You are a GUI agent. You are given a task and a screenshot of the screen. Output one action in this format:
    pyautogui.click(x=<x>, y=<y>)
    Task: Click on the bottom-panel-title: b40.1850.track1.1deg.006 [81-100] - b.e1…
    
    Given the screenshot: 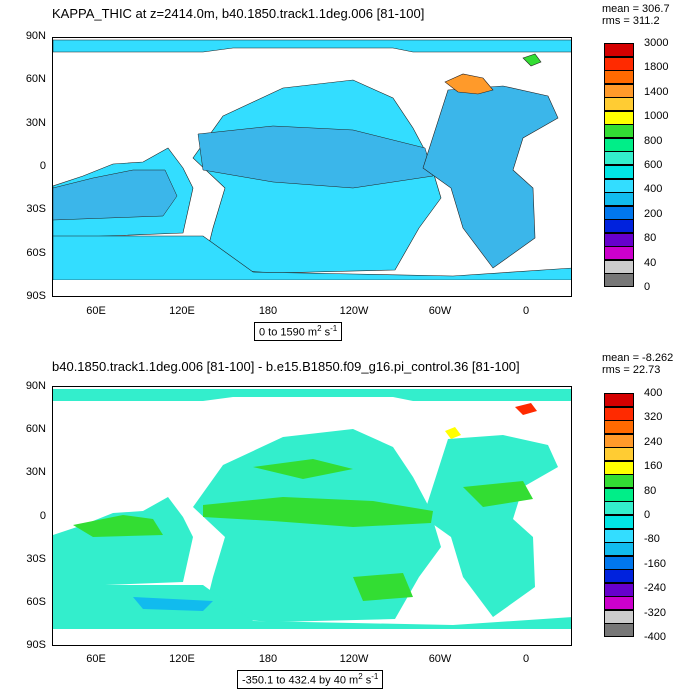 What is the action you would take?
    pyautogui.click(x=286, y=366)
    